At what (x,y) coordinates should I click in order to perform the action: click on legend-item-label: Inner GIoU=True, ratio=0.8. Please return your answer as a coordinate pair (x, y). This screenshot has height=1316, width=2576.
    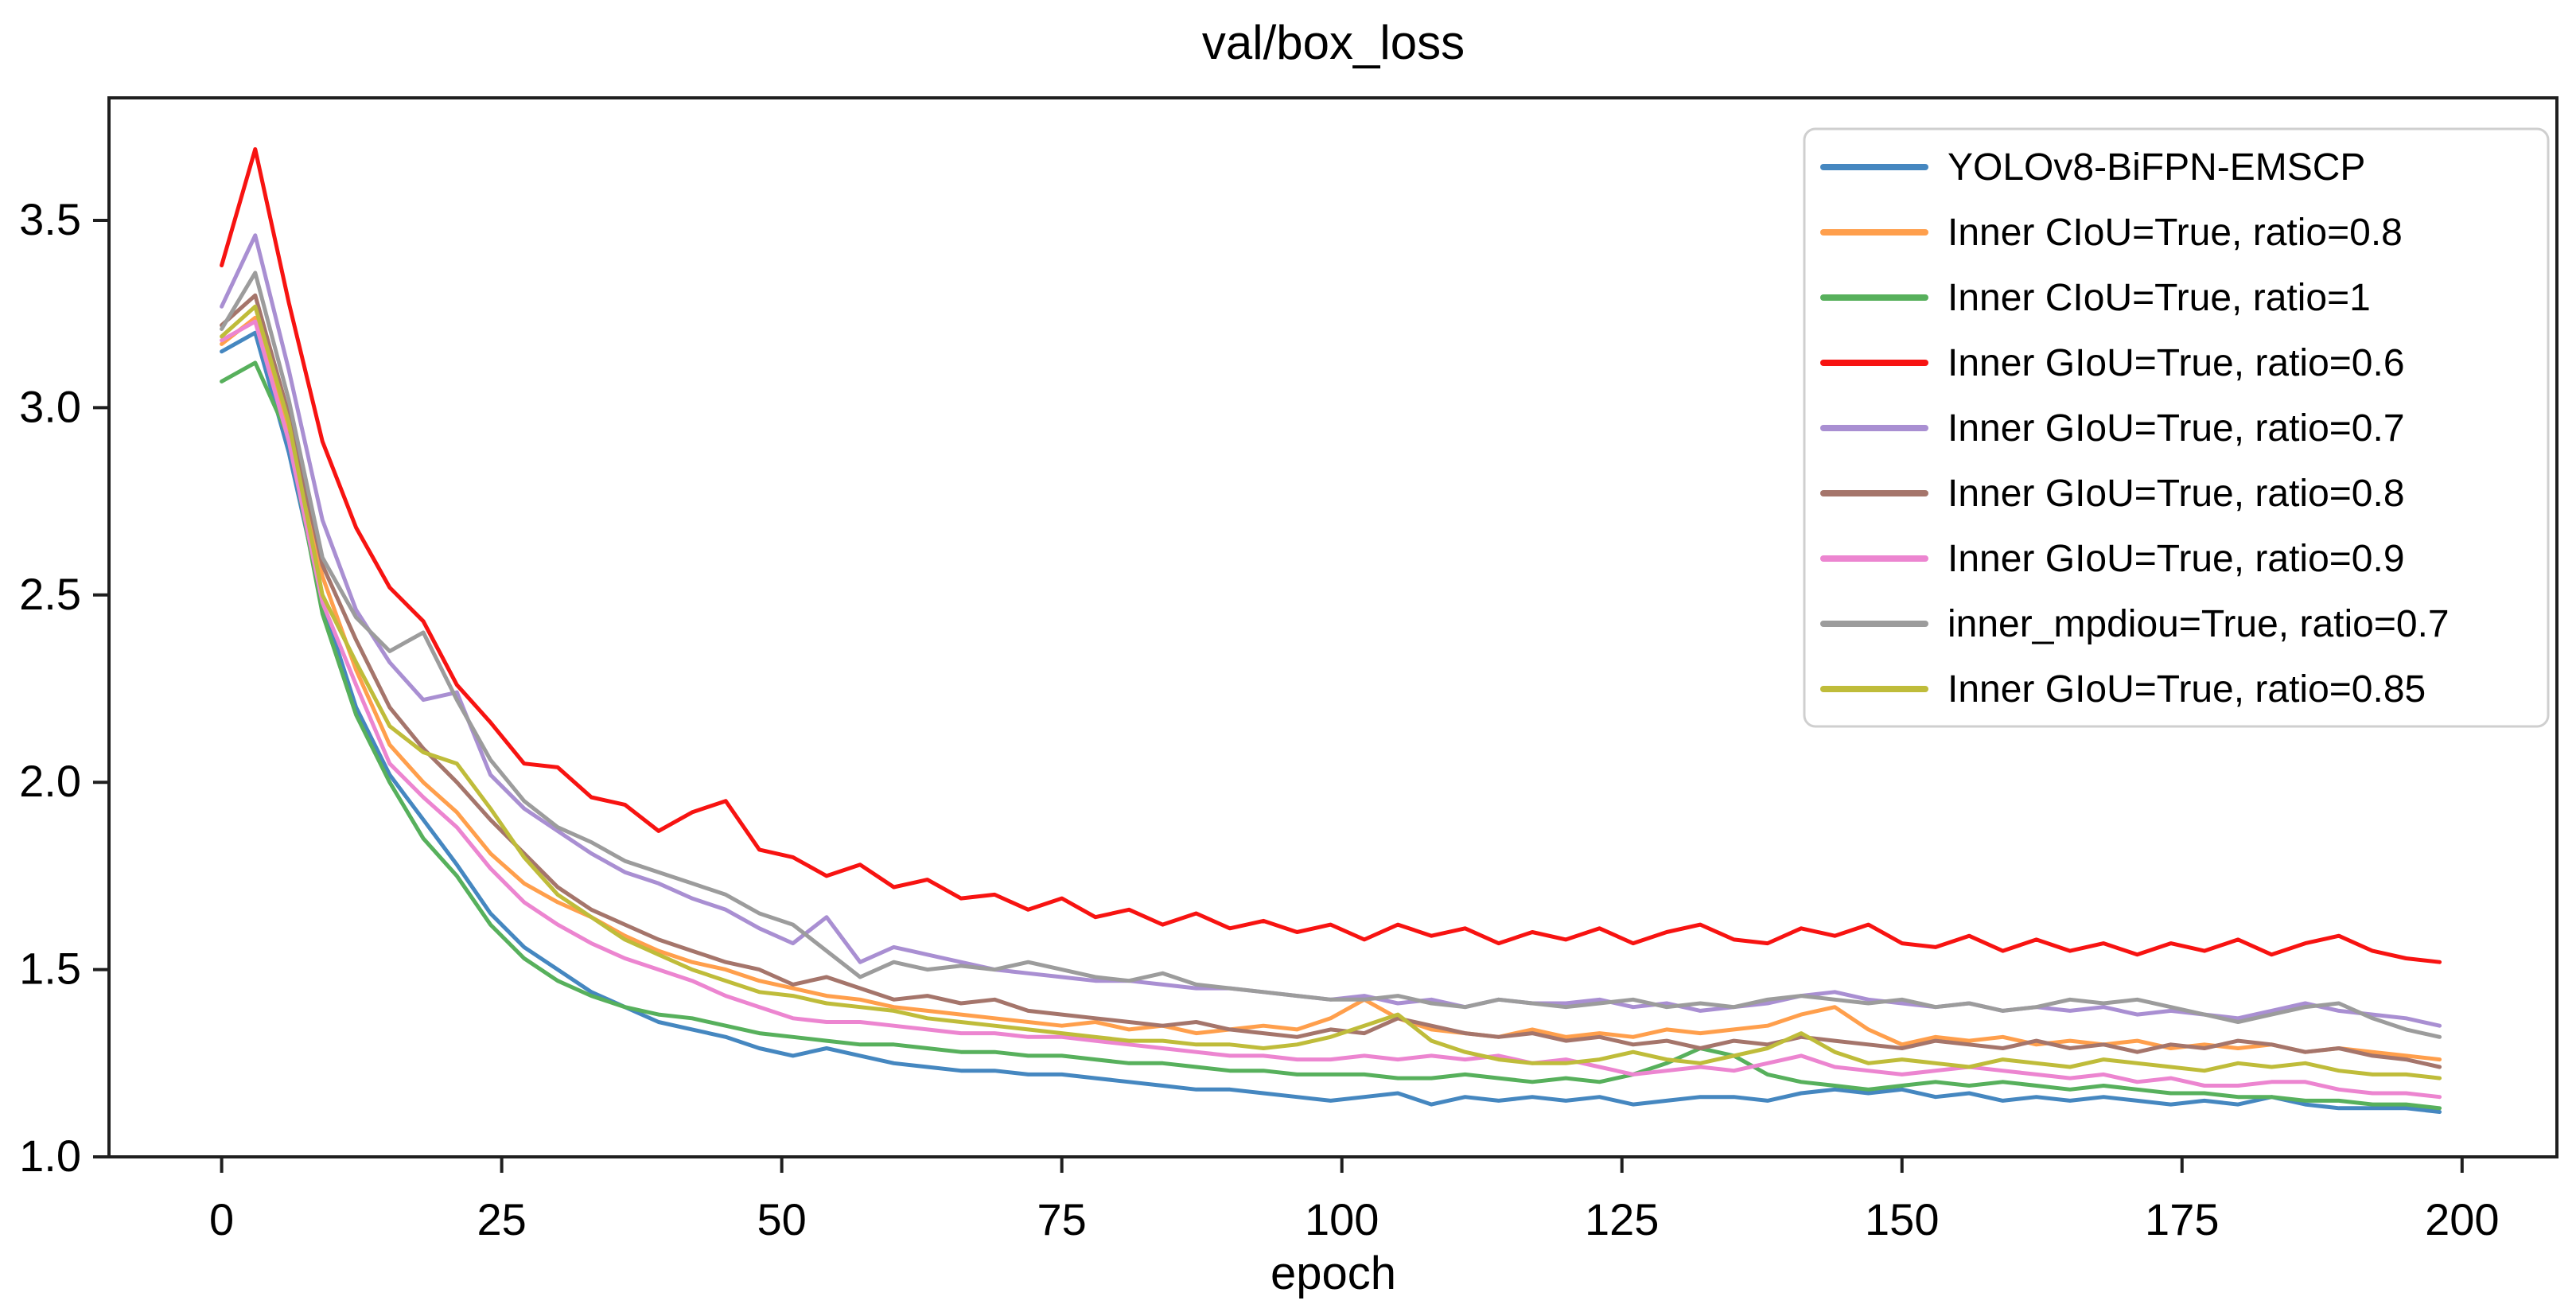
    Looking at the image, I should click on (2177, 494).